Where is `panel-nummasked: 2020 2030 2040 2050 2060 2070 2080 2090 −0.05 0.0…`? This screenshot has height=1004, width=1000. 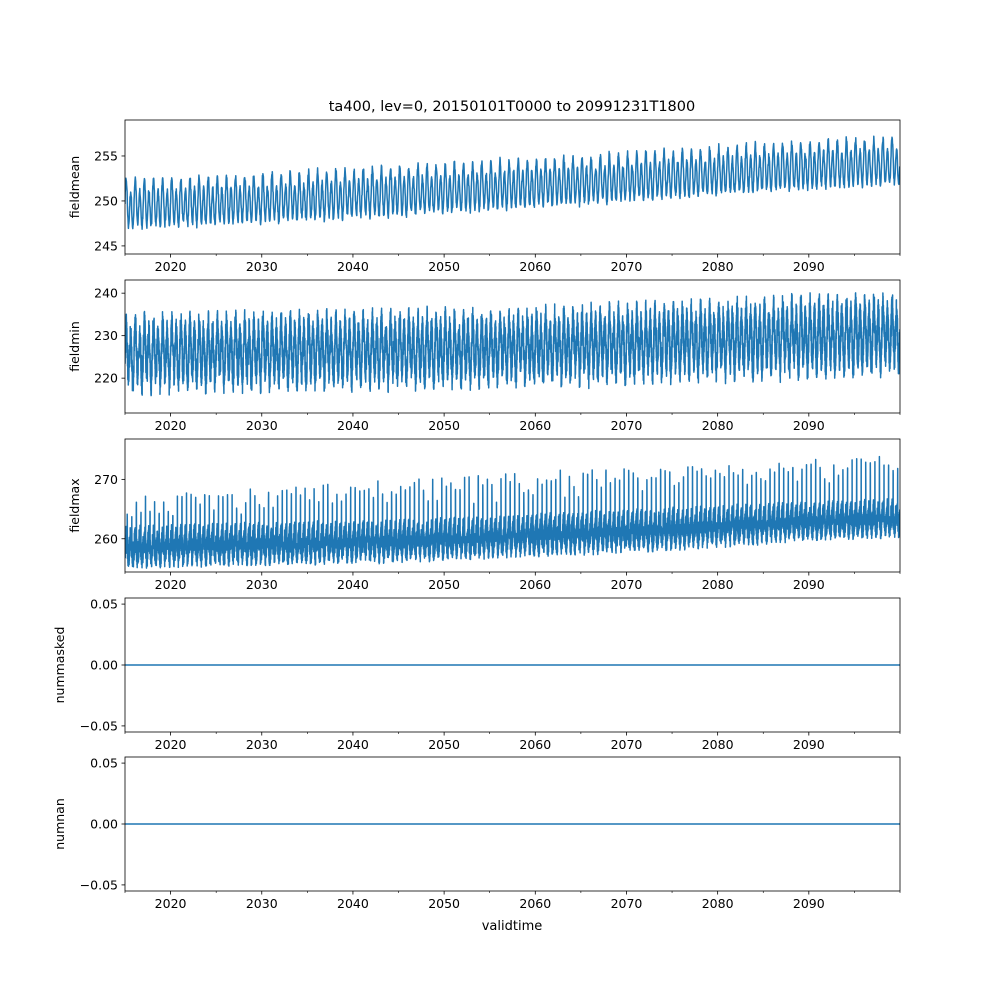
panel-nummasked: 2020 2030 2040 2050 2060 2070 2080 2090 −0.05 0.0… is located at coordinates (476, 674).